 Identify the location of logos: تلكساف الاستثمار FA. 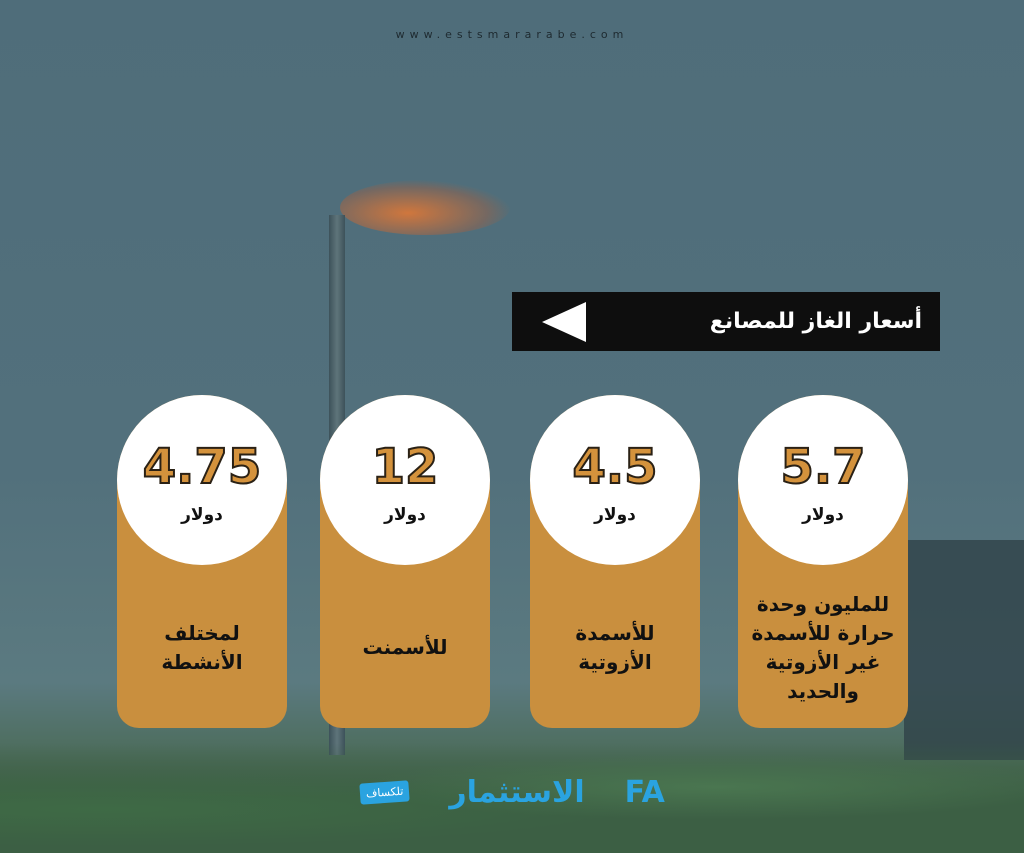
(512, 792).